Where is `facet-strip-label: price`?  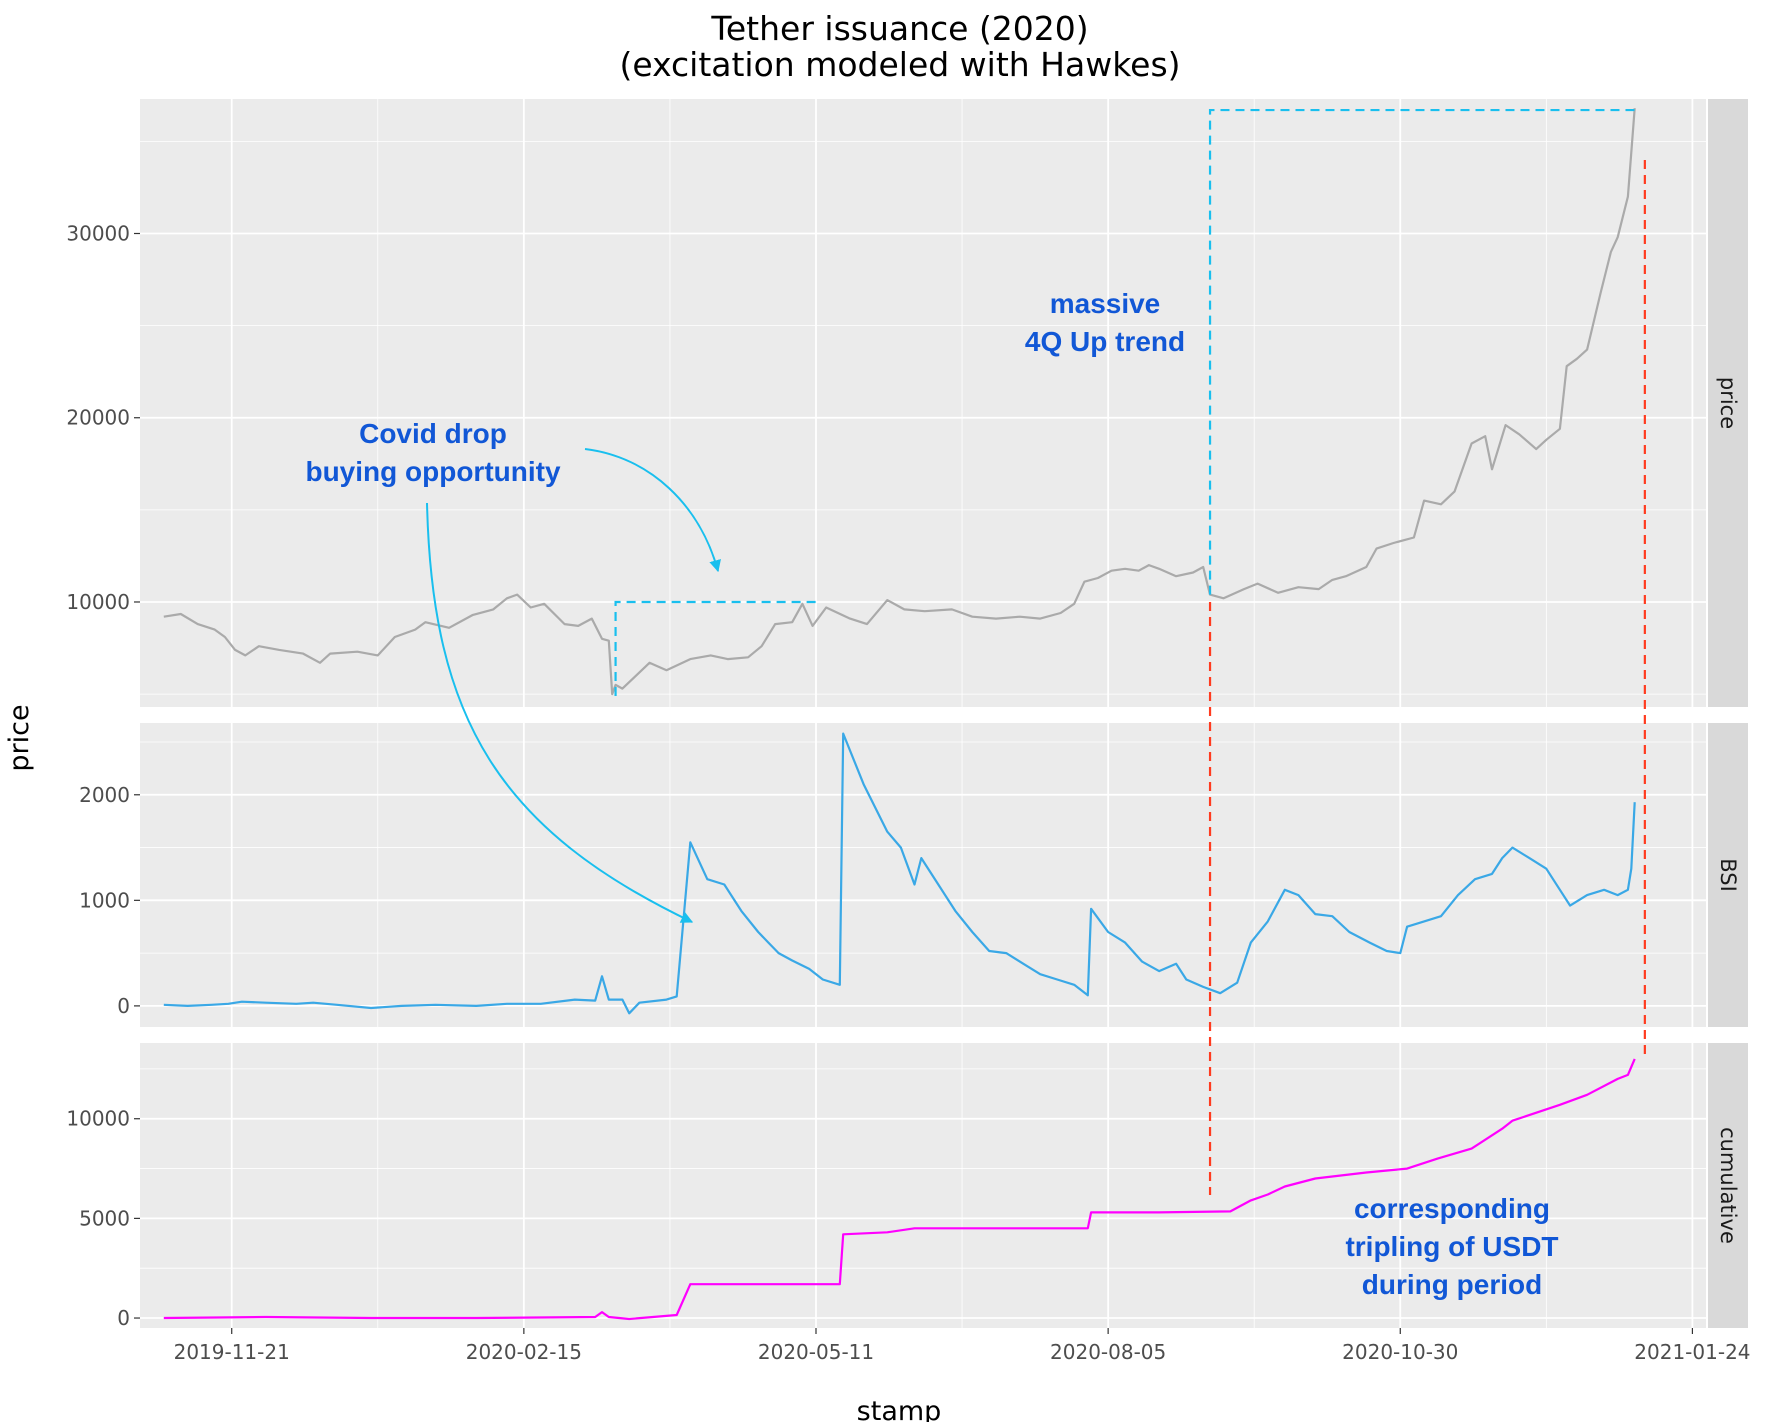
facet-strip-label: price is located at coordinates (1728, 403).